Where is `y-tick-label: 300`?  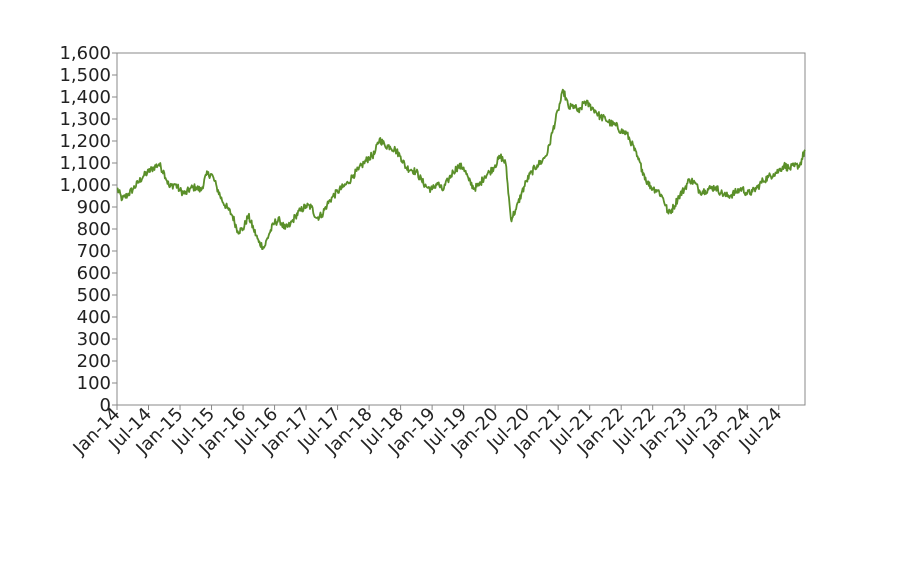 y-tick-label: 300 is located at coordinates (94, 339).